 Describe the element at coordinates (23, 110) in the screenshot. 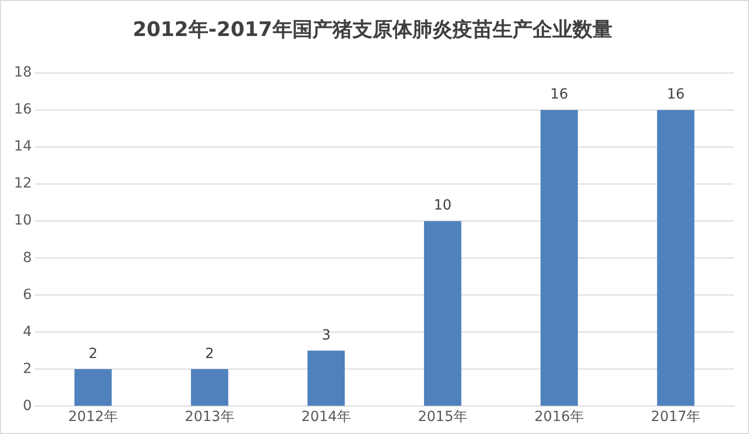

I see `y-tick-label: 16` at that location.